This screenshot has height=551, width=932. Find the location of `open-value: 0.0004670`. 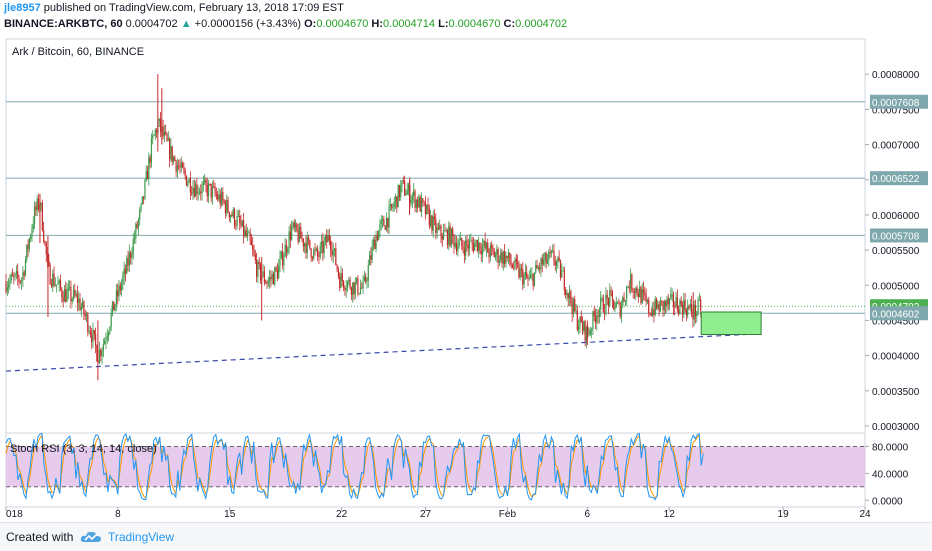

open-value: 0.0004670 is located at coordinates (342, 24).